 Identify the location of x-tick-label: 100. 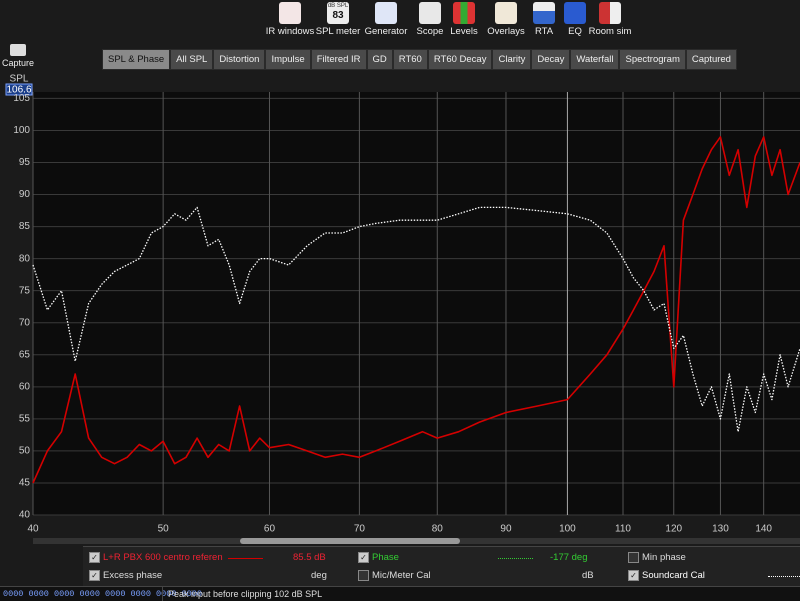
(567, 529).